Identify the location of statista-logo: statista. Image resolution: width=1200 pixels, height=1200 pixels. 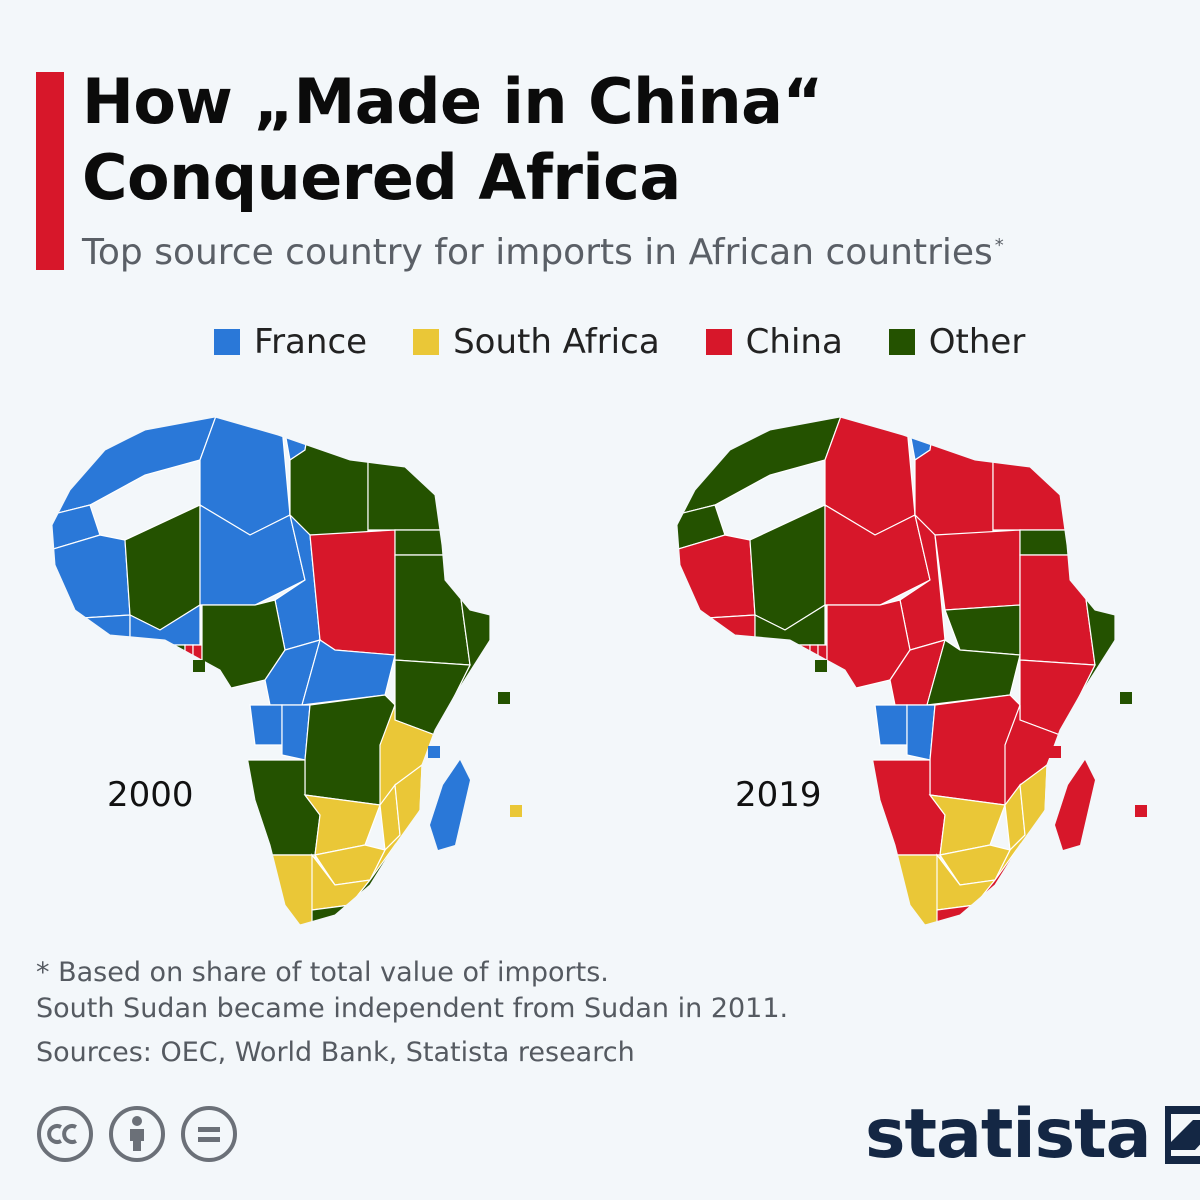
(1032, 1134).